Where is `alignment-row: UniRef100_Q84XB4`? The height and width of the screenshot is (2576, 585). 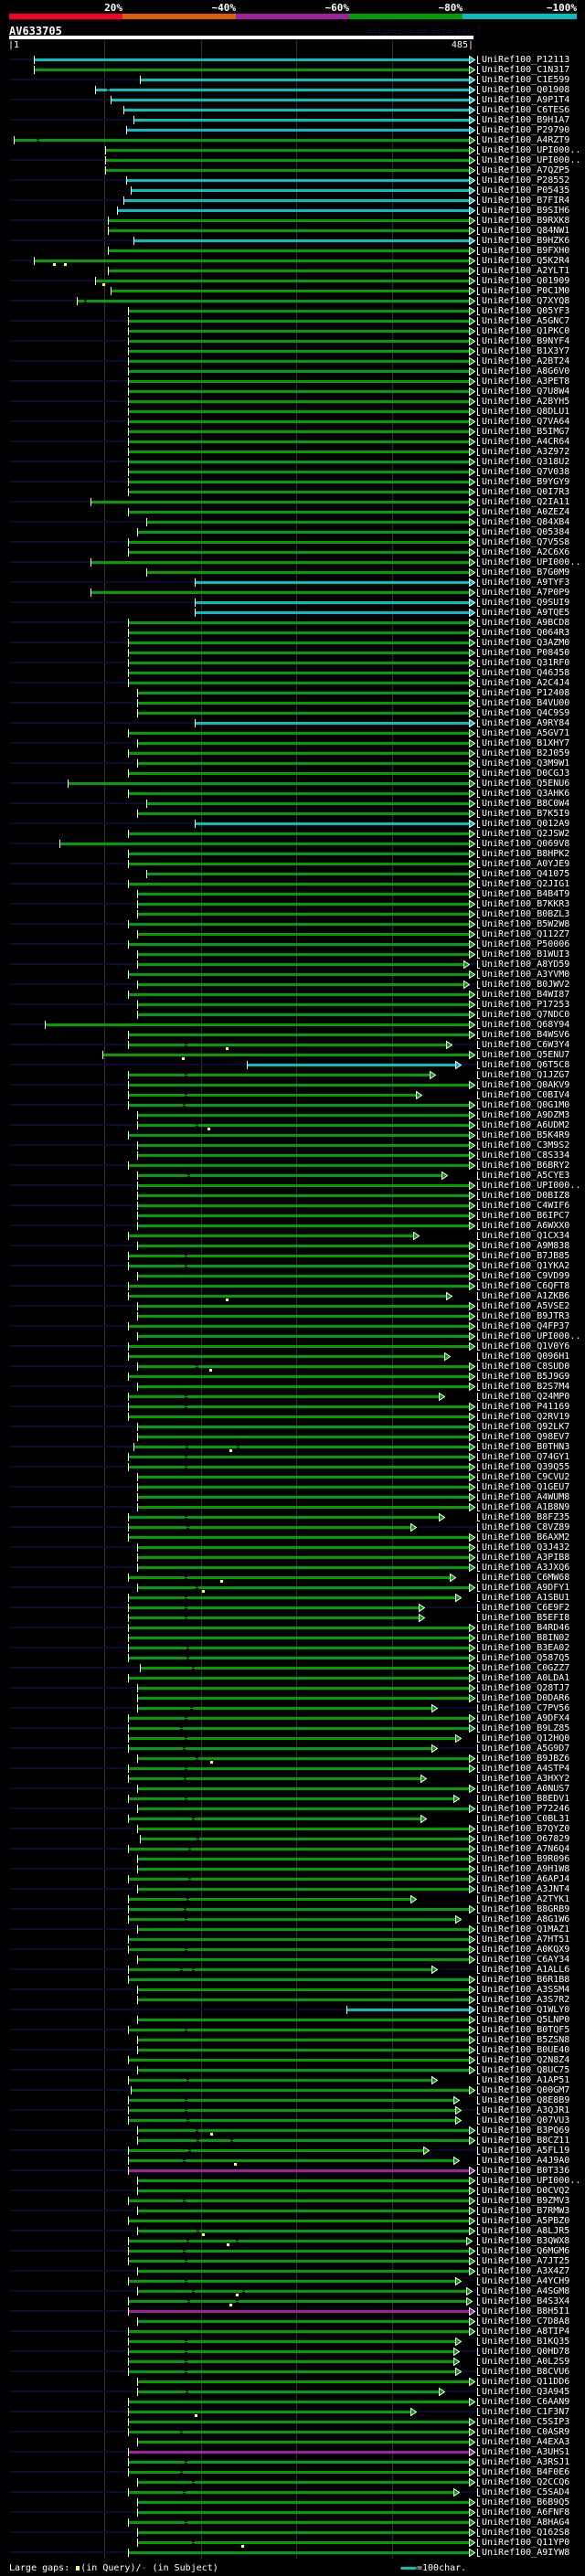
alignment-row: UniRef100_Q84XB4 is located at coordinates (293, 522).